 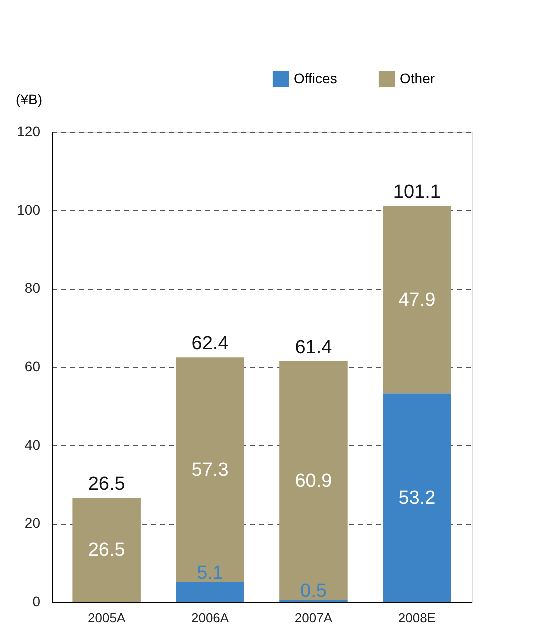 What do you see at coordinates (29, 100) in the screenshot?
I see `y-axis-title: (¥B)` at bounding box center [29, 100].